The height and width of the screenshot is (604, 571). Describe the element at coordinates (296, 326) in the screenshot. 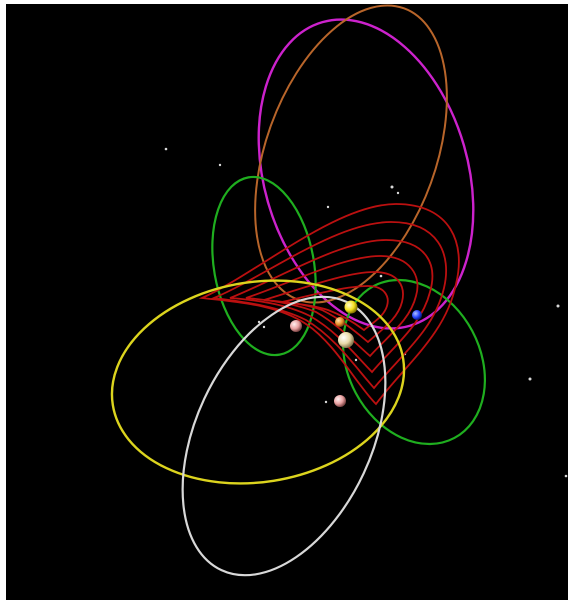

I see `pink-planet-left` at that location.